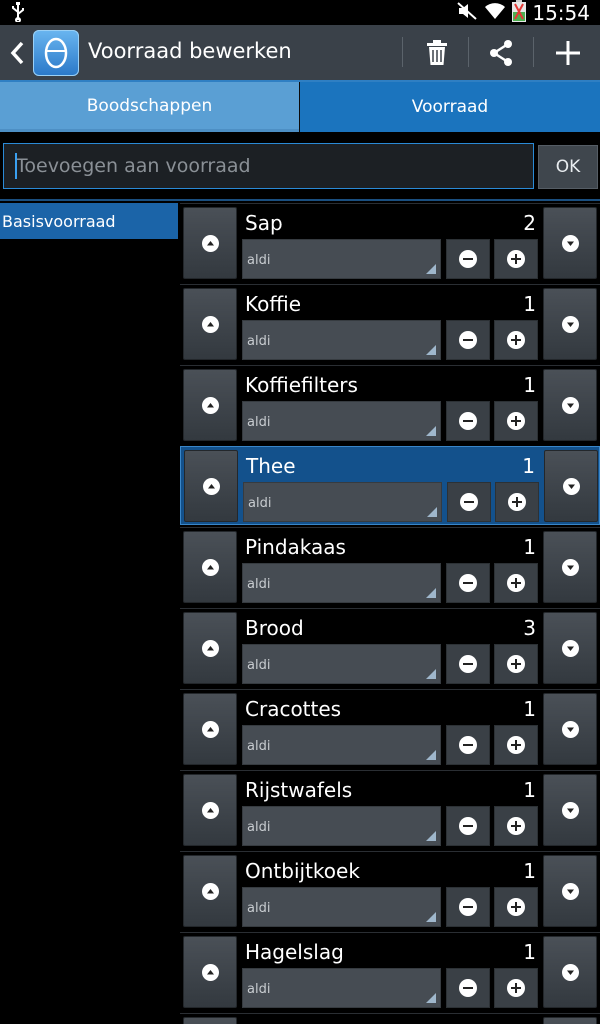  I want to click on app-logo-icon, so click(56, 53).